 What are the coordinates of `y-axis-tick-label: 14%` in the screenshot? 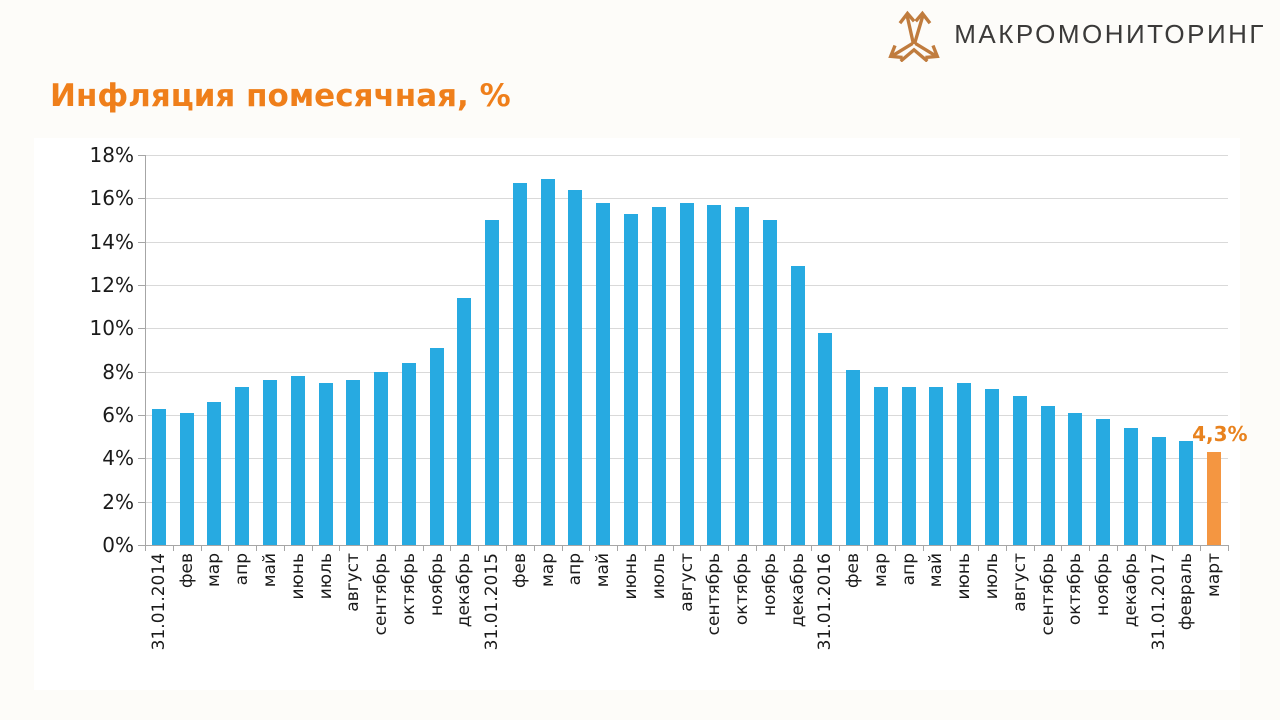 It's located at (111, 241).